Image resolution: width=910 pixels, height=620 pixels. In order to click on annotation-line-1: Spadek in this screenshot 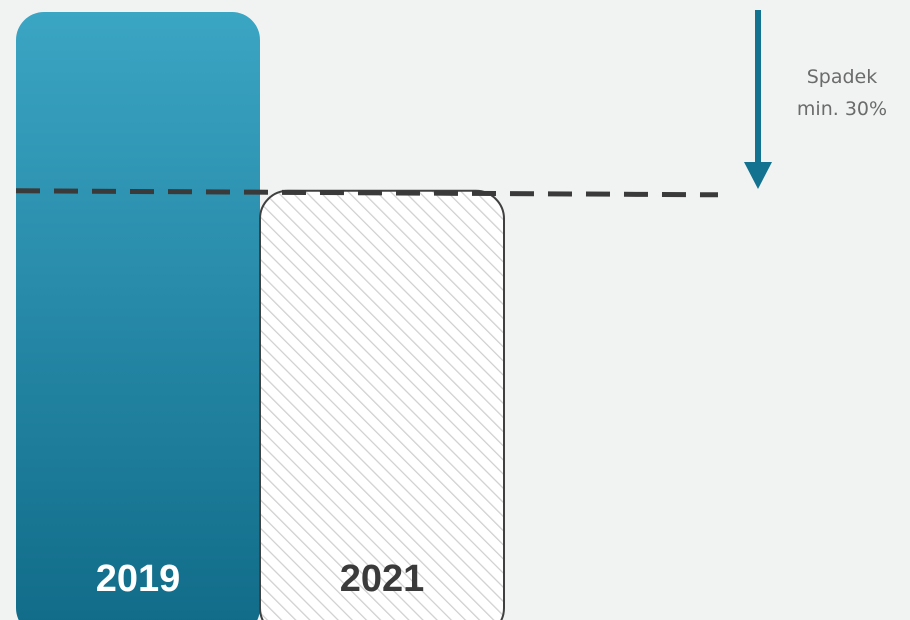, I will do `click(842, 77)`.